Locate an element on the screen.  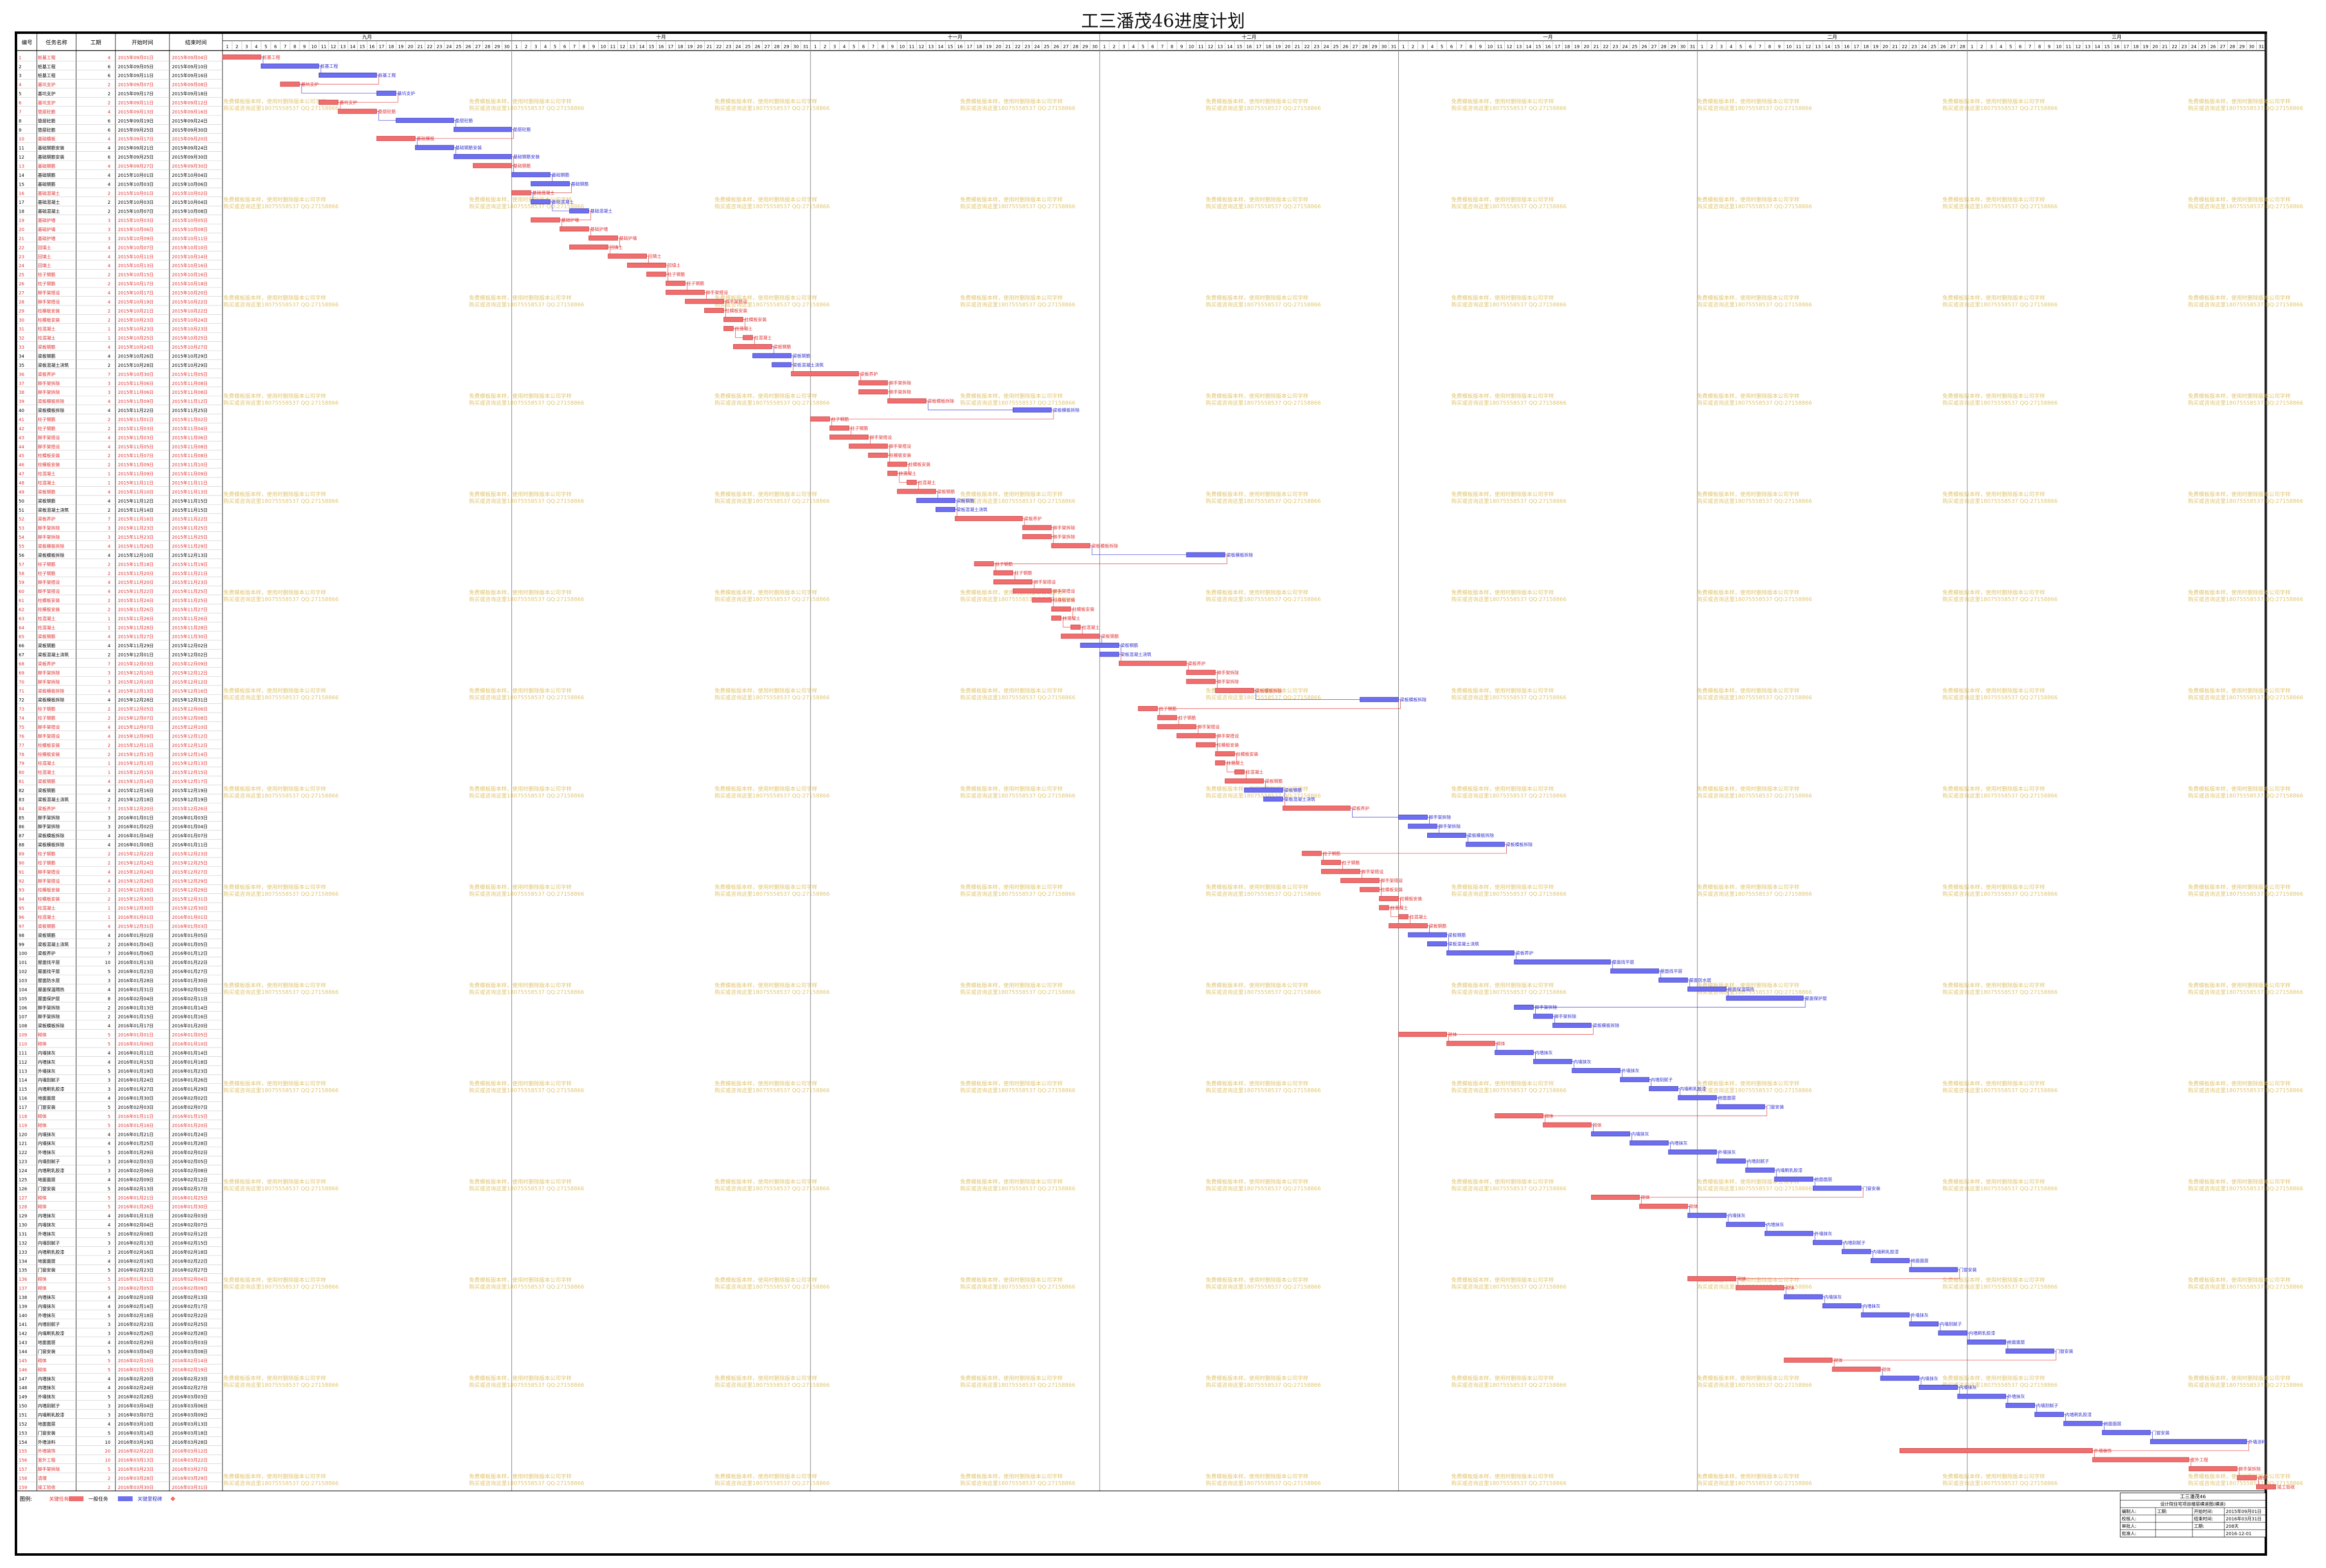
task-end: 2015年11月29日 is located at coordinates (190, 546).